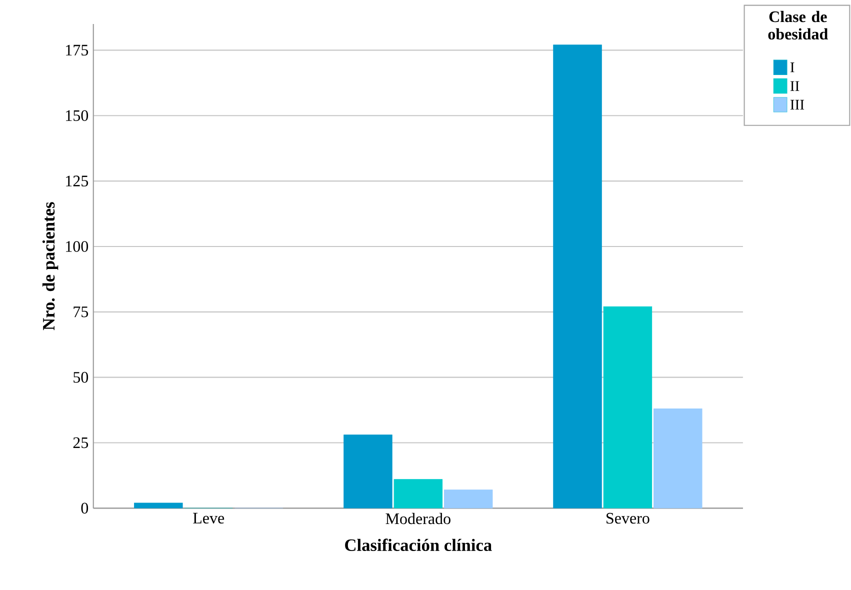  What do you see at coordinates (77, 116) in the screenshot?
I see `y-tick-label: 150` at bounding box center [77, 116].